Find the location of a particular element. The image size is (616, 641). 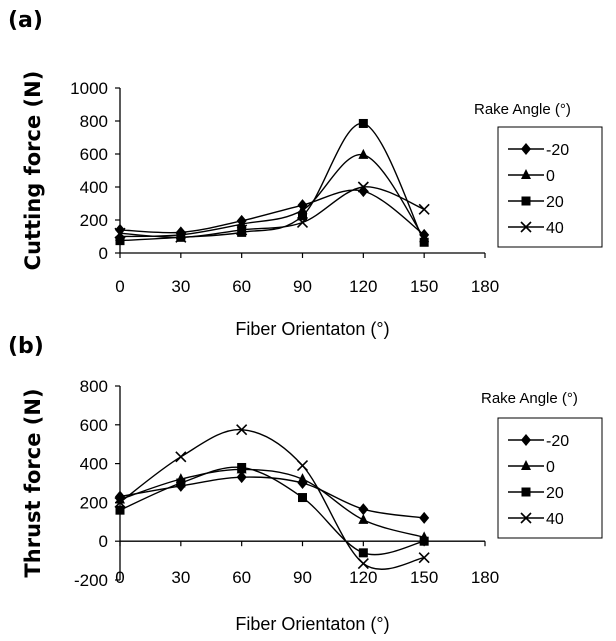

y-axis-label: Thrust force (N) is located at coordinates (33, 482).